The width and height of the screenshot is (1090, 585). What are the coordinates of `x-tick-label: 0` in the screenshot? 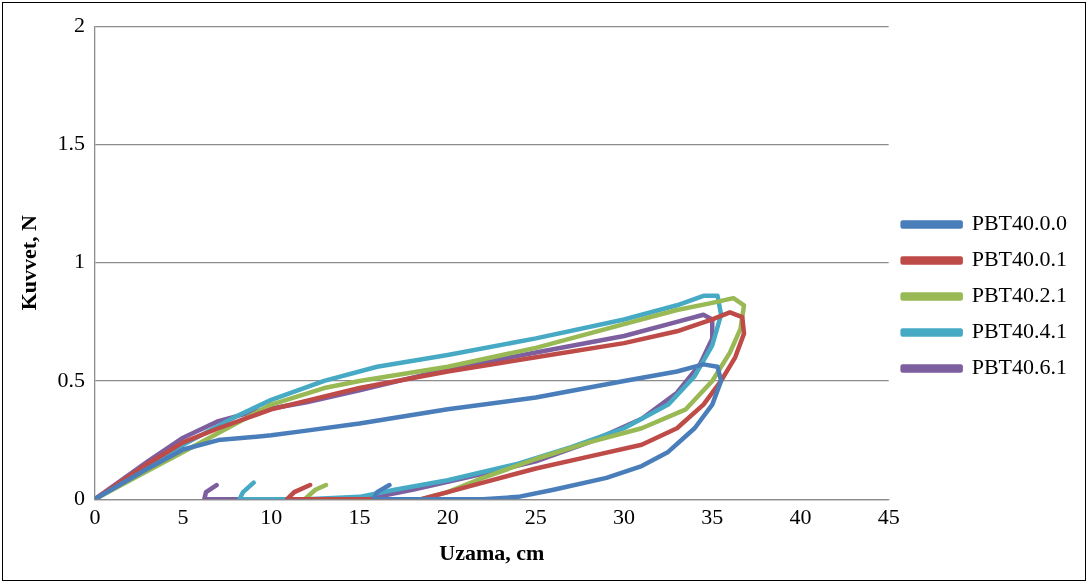 It's located at (95, 517).